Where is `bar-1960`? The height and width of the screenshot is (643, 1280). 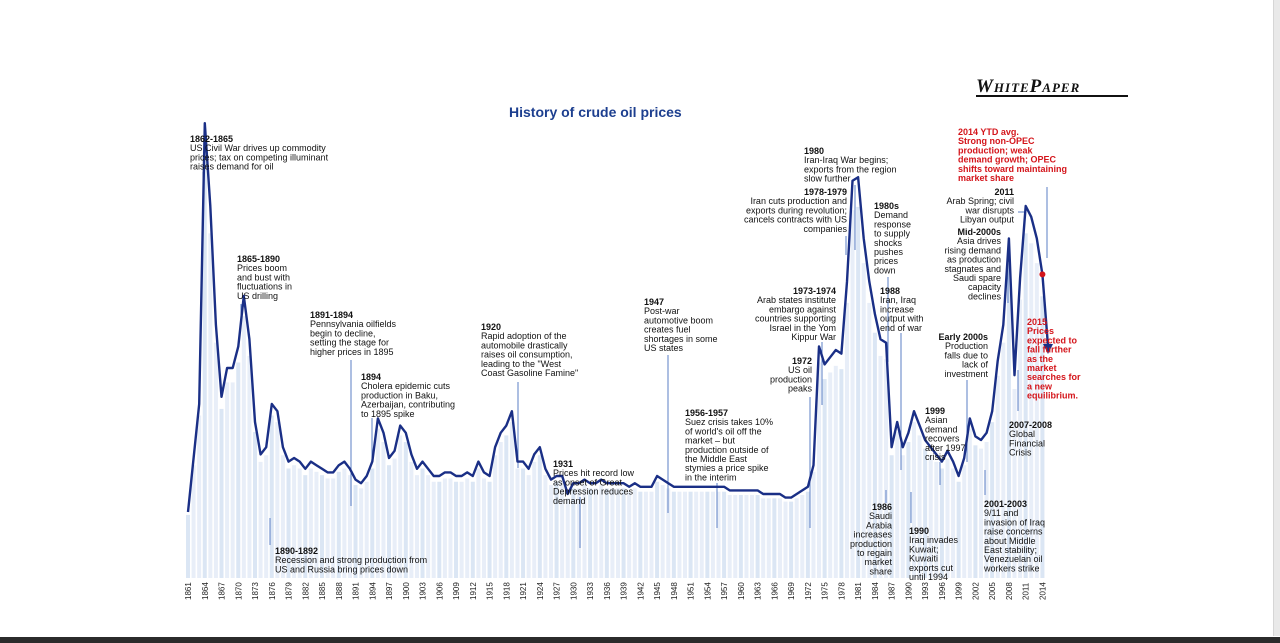 bar-1960 is located at coordinates (740, 536).